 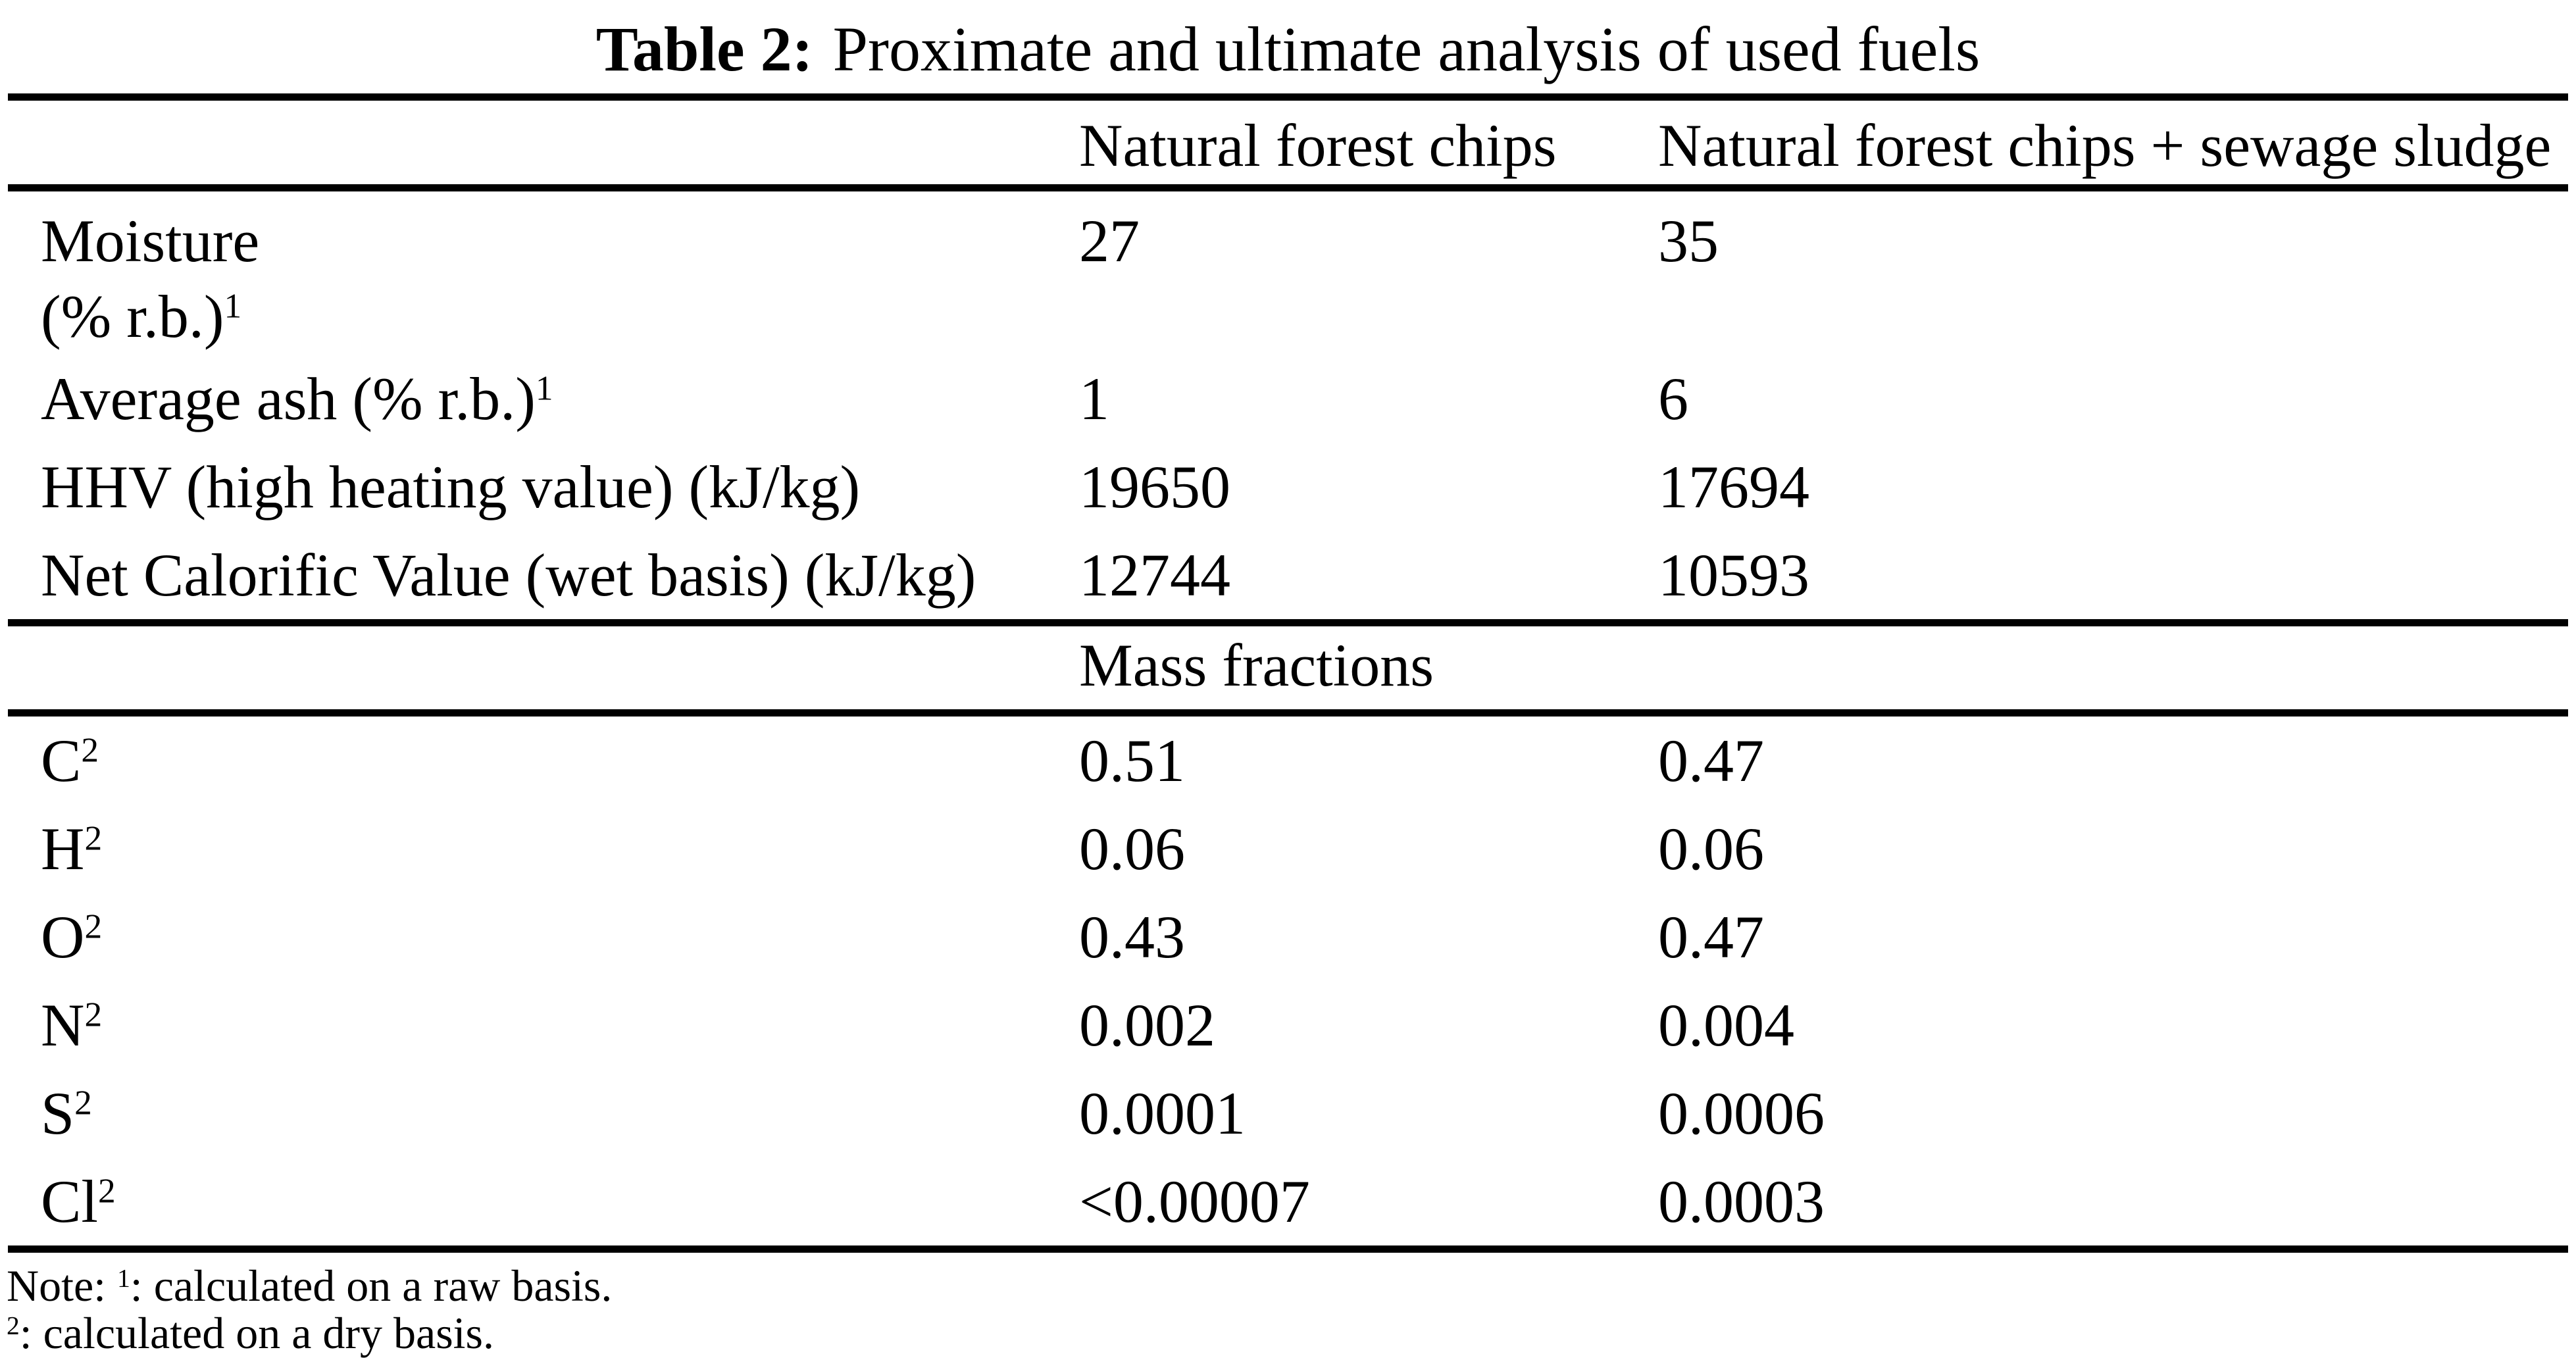 What do you see at coordinates (1733, 486) in the screenshot?
I see `cell-hhv-sludge: 17694` at bounding box center [1733, 486].